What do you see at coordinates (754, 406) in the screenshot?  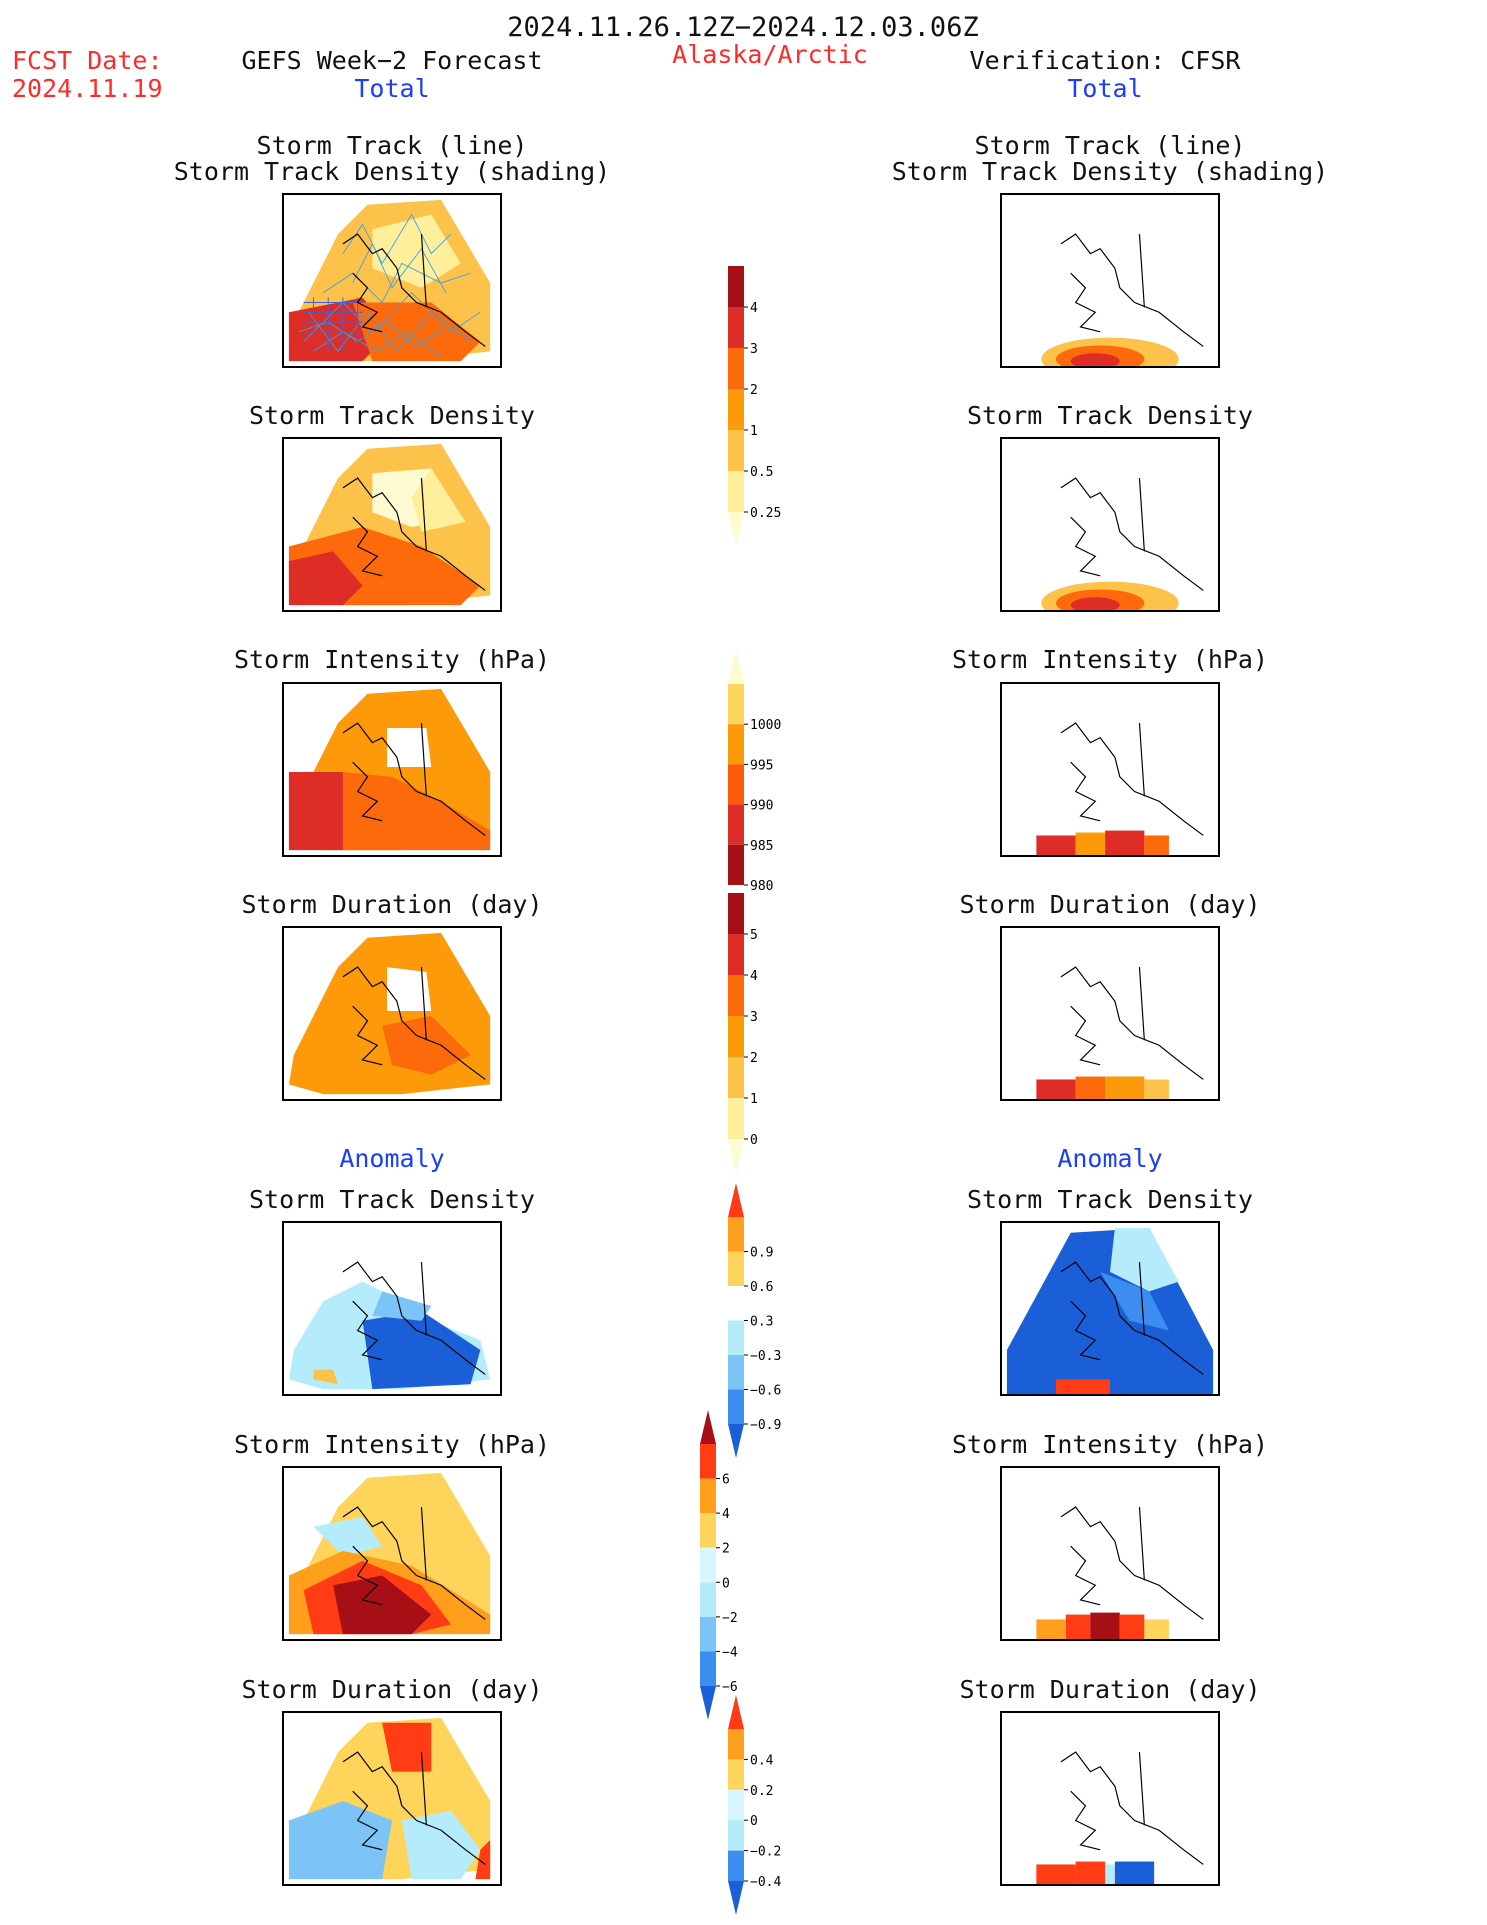 I see `colorbar-svg: 4 3 2 1 0.5 0.25` at bounding box center [754, 406].